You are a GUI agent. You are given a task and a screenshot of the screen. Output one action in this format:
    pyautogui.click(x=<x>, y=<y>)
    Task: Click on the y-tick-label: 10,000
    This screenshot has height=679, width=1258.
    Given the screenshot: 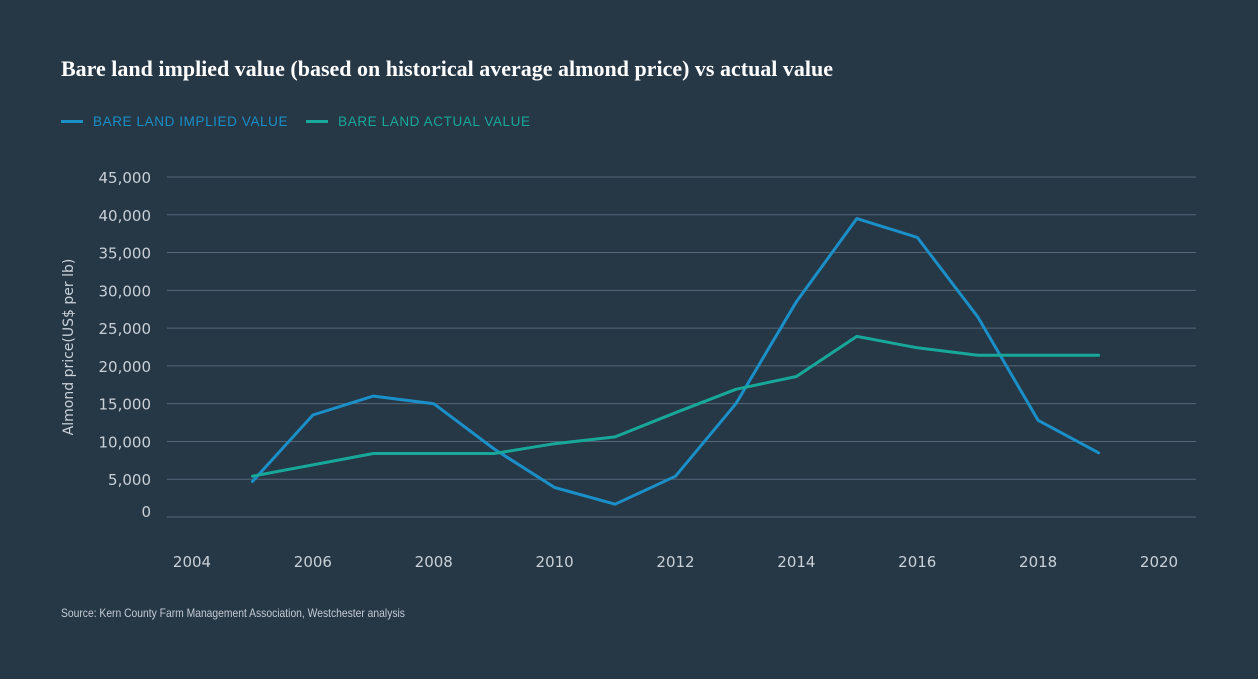 What is the action you would take?
    pyautogui.click(x=125, y=442)
    